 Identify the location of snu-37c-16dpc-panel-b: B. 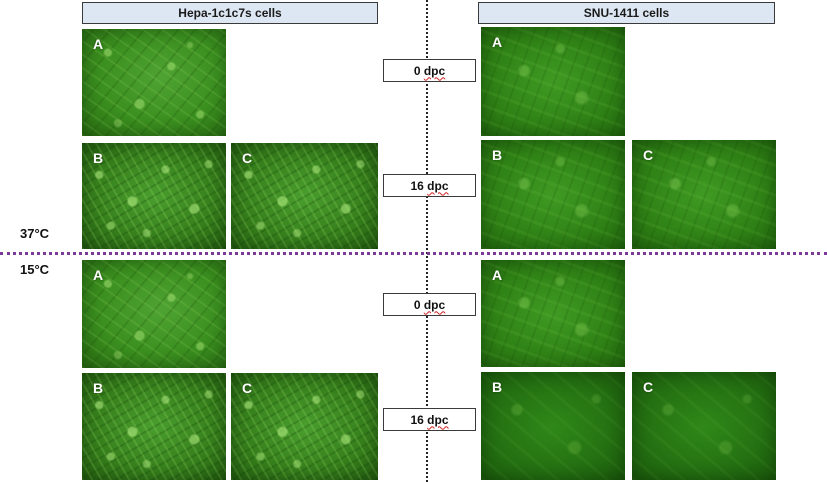
(553, 194).